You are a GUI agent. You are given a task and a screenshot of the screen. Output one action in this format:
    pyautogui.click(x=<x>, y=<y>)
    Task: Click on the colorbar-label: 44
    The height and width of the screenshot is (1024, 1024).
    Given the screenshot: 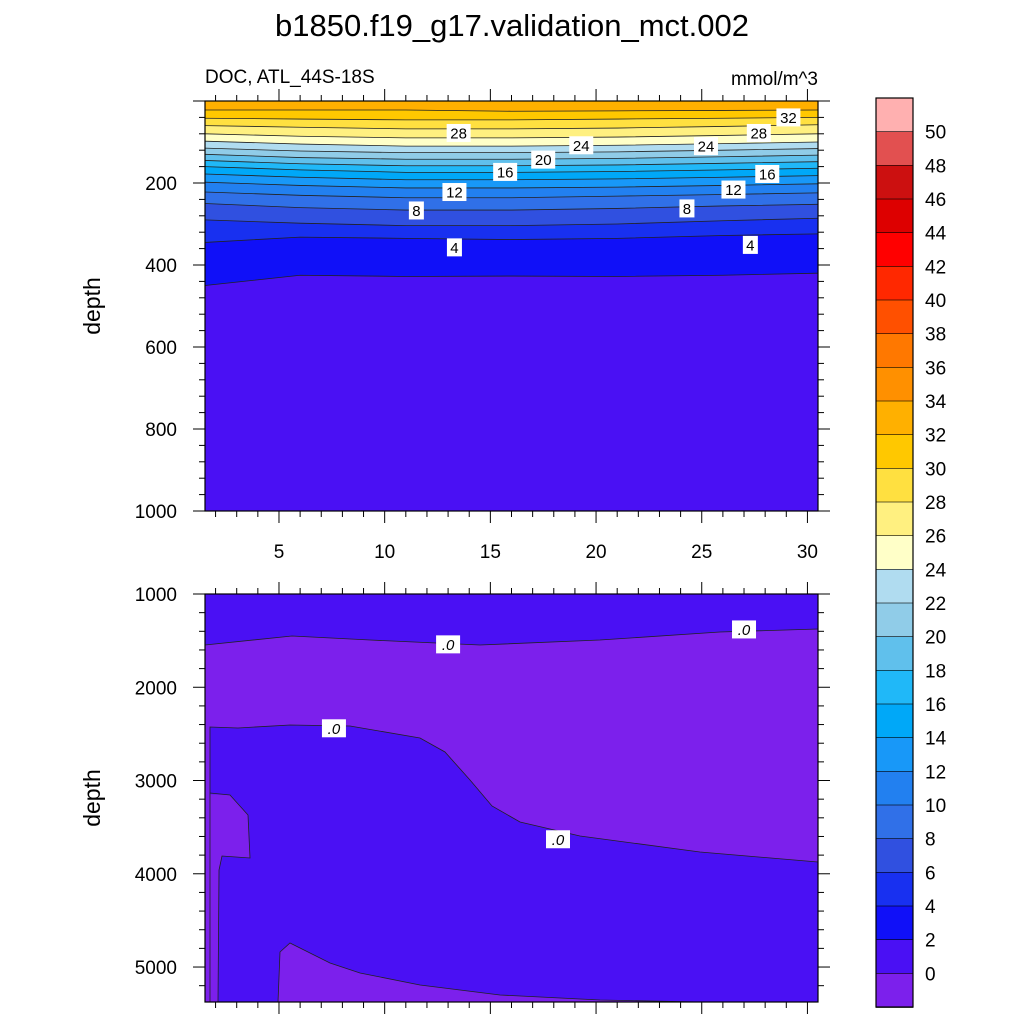 What is the action you would take?
    pyautogui.click(x=936, y=234)
    